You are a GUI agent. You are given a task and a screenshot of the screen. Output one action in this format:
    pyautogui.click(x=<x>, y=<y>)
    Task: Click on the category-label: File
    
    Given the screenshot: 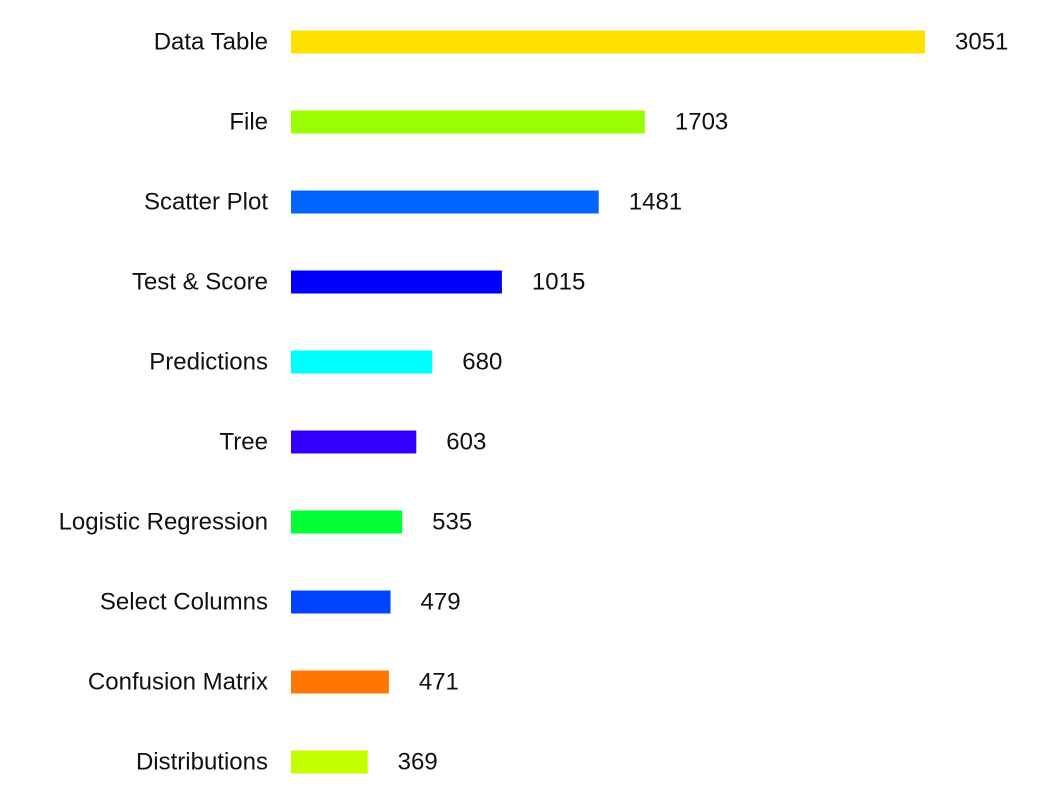 What is the action you would take?
    pyautogui.click(x=248, y=122)
    